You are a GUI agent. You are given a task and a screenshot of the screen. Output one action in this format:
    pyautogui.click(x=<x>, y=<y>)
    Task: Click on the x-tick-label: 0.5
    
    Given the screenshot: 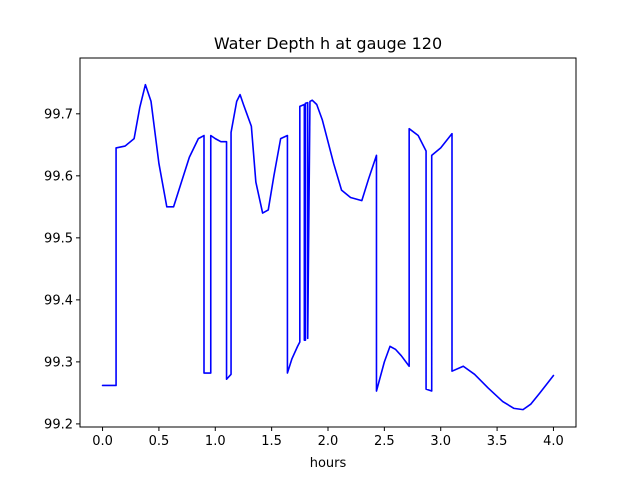 What is the action you would take?
    pyautogui.click(x=159, y=441)
    